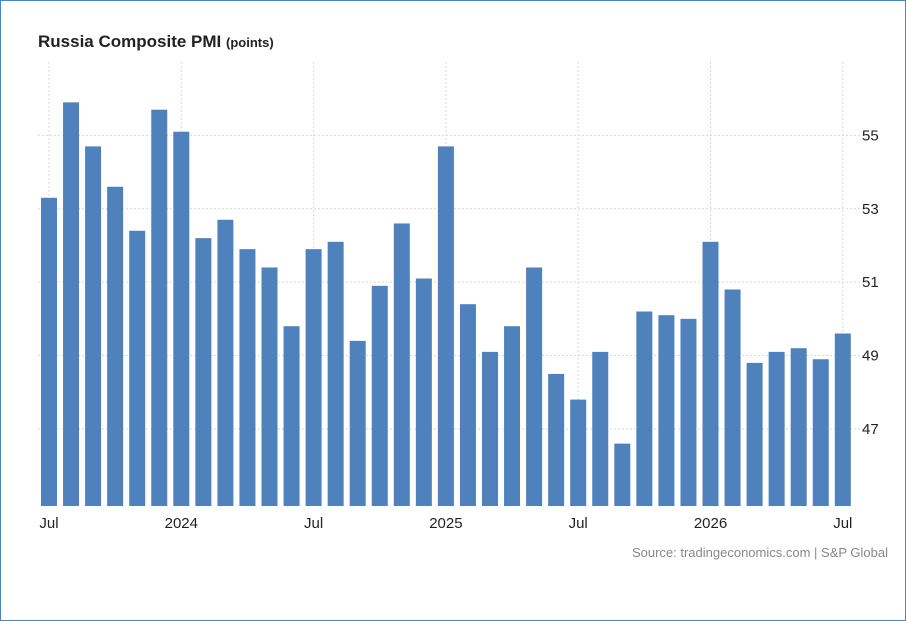  What do you see at coordinates (870, 135) in the screenshot?
I see `y-tick-label: 55` at bounding box center [870, 135].